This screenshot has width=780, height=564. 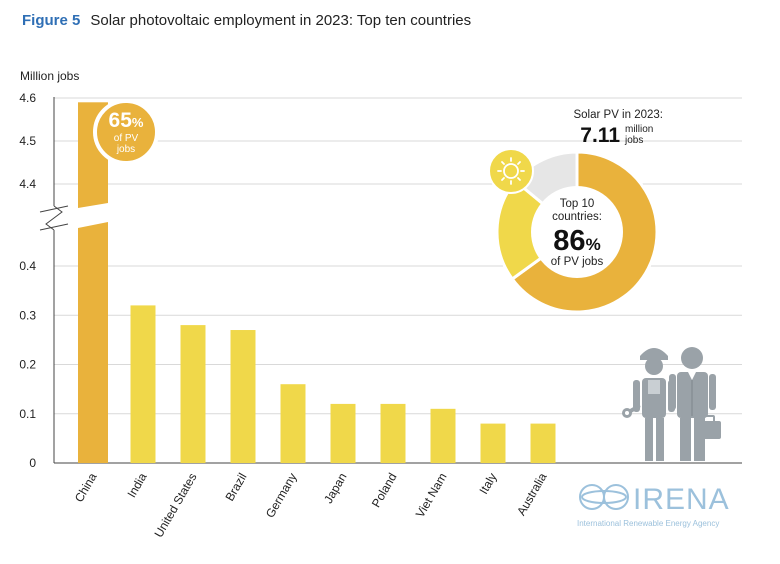 I want to click on svg-text: 86%, so click(x=576, y=241).